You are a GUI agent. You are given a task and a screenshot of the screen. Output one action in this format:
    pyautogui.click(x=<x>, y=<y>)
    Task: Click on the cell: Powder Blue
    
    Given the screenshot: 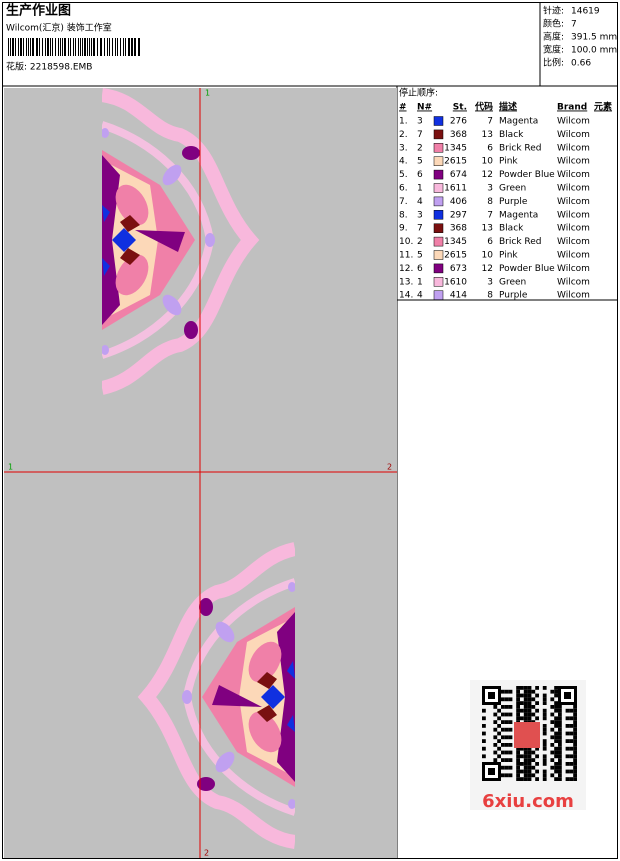 What is the action you would take?
    pyautogui.click(x=527, y=269)
    